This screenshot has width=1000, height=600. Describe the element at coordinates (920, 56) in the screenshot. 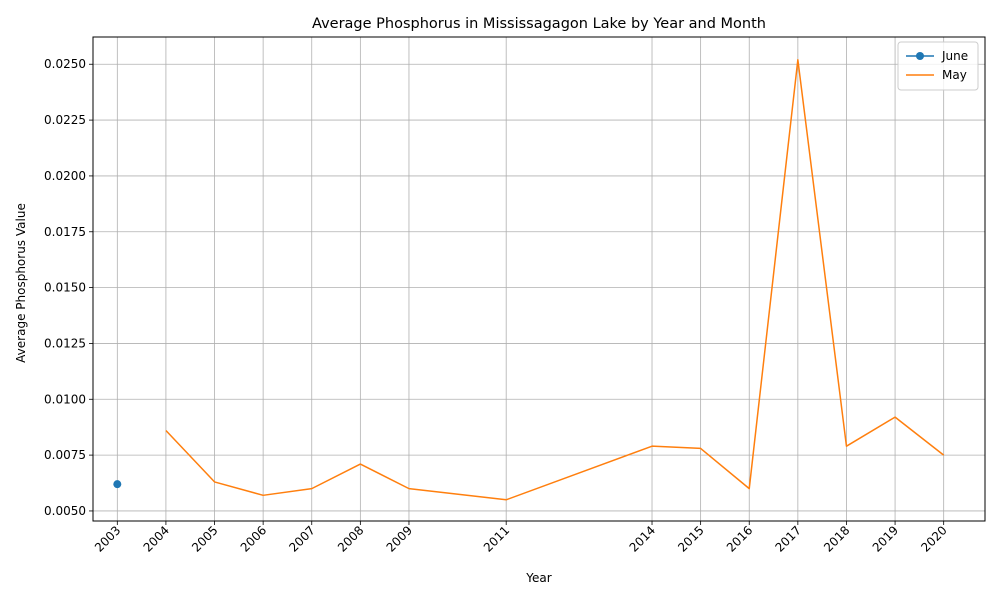

I see `legend-marker-june` at that location.